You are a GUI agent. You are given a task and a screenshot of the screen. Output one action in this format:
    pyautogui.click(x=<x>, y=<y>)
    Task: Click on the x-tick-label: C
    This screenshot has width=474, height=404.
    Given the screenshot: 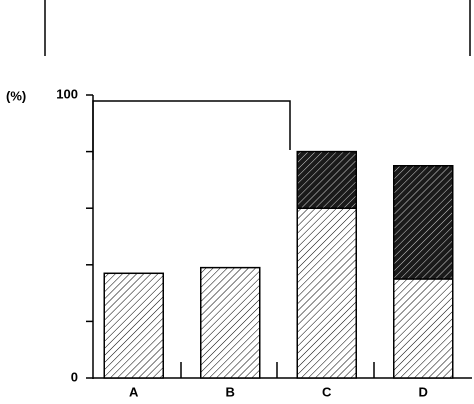 What is the action you would take?
    pyautogui.click(x=327, y=391)
    